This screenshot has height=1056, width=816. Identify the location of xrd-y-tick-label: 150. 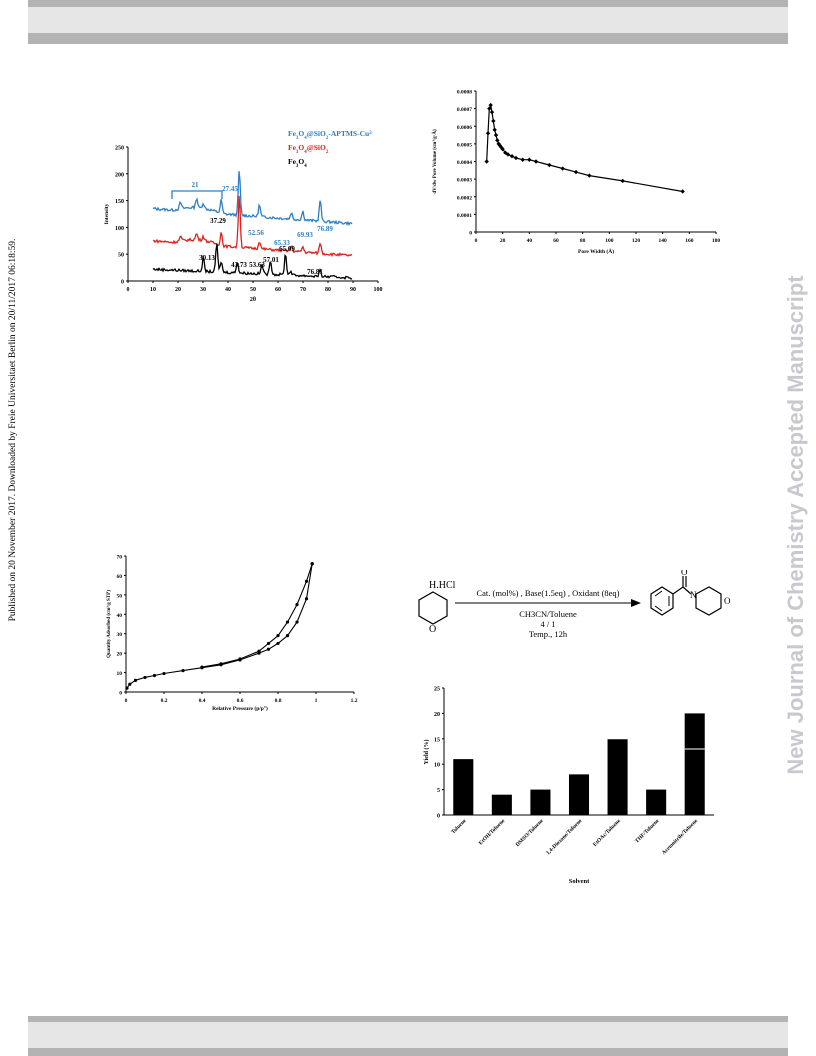
(119, 202).